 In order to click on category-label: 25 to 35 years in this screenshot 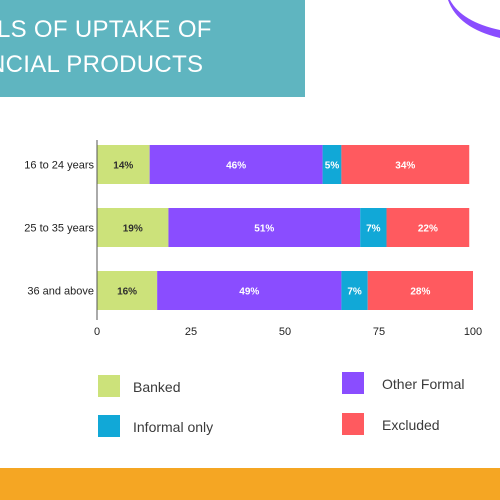, I will do `click(59, 229)`.